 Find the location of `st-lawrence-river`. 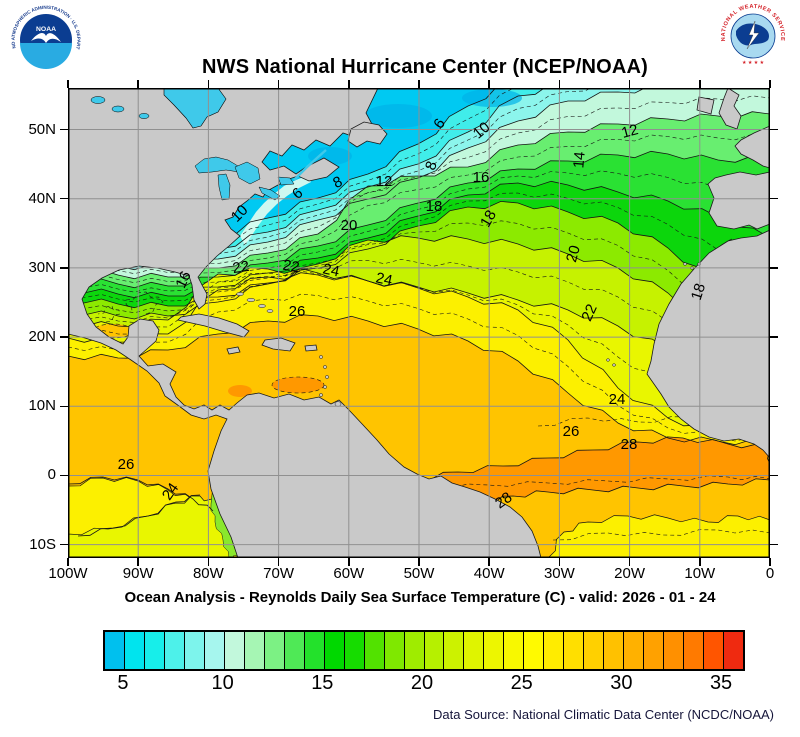

st-lawrence-river is located at coordinates (310, 165).